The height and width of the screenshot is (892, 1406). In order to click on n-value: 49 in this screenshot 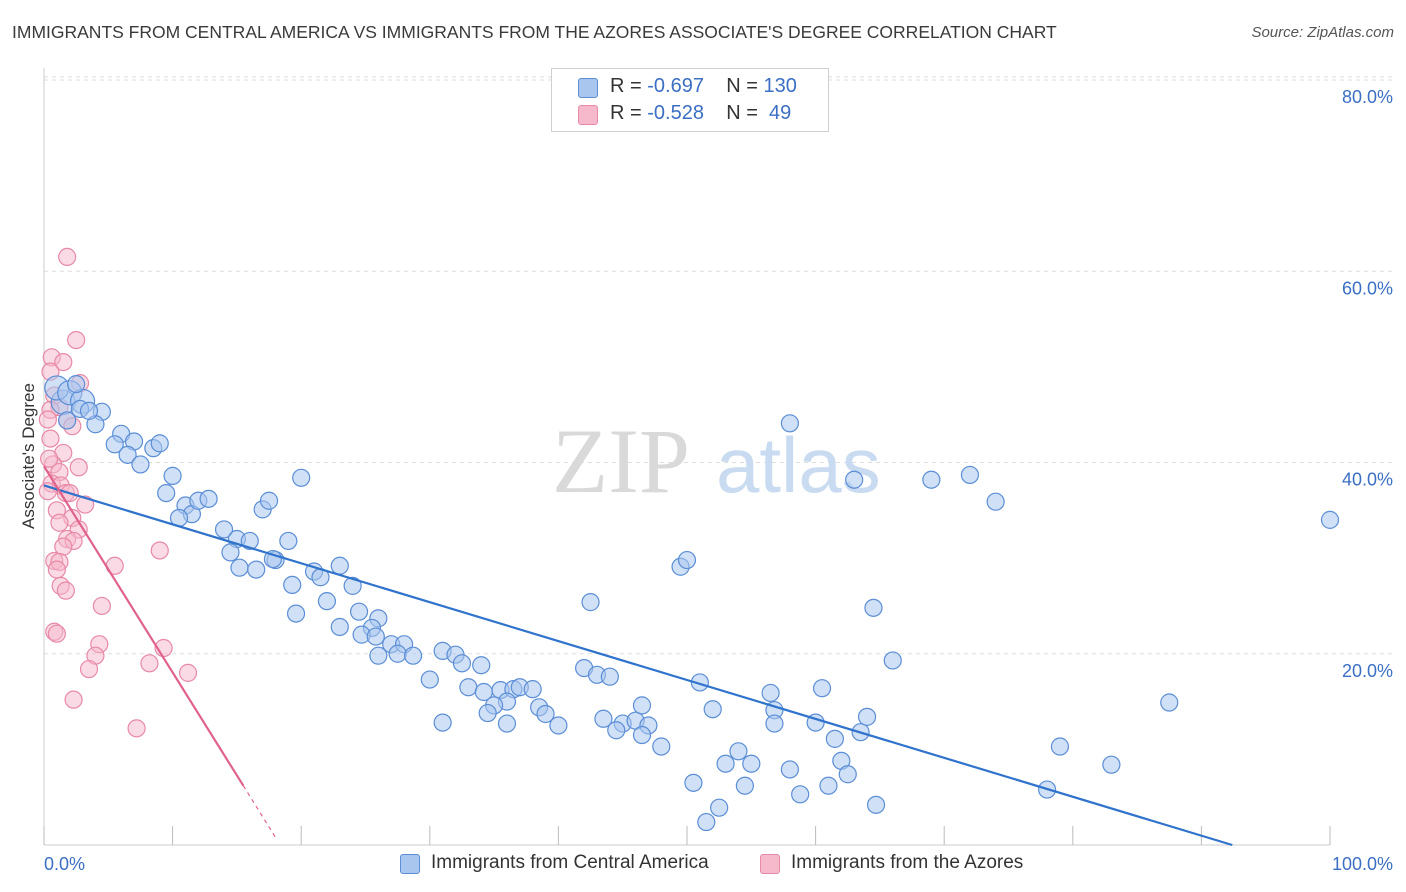, I will do `click(777, 113)`.